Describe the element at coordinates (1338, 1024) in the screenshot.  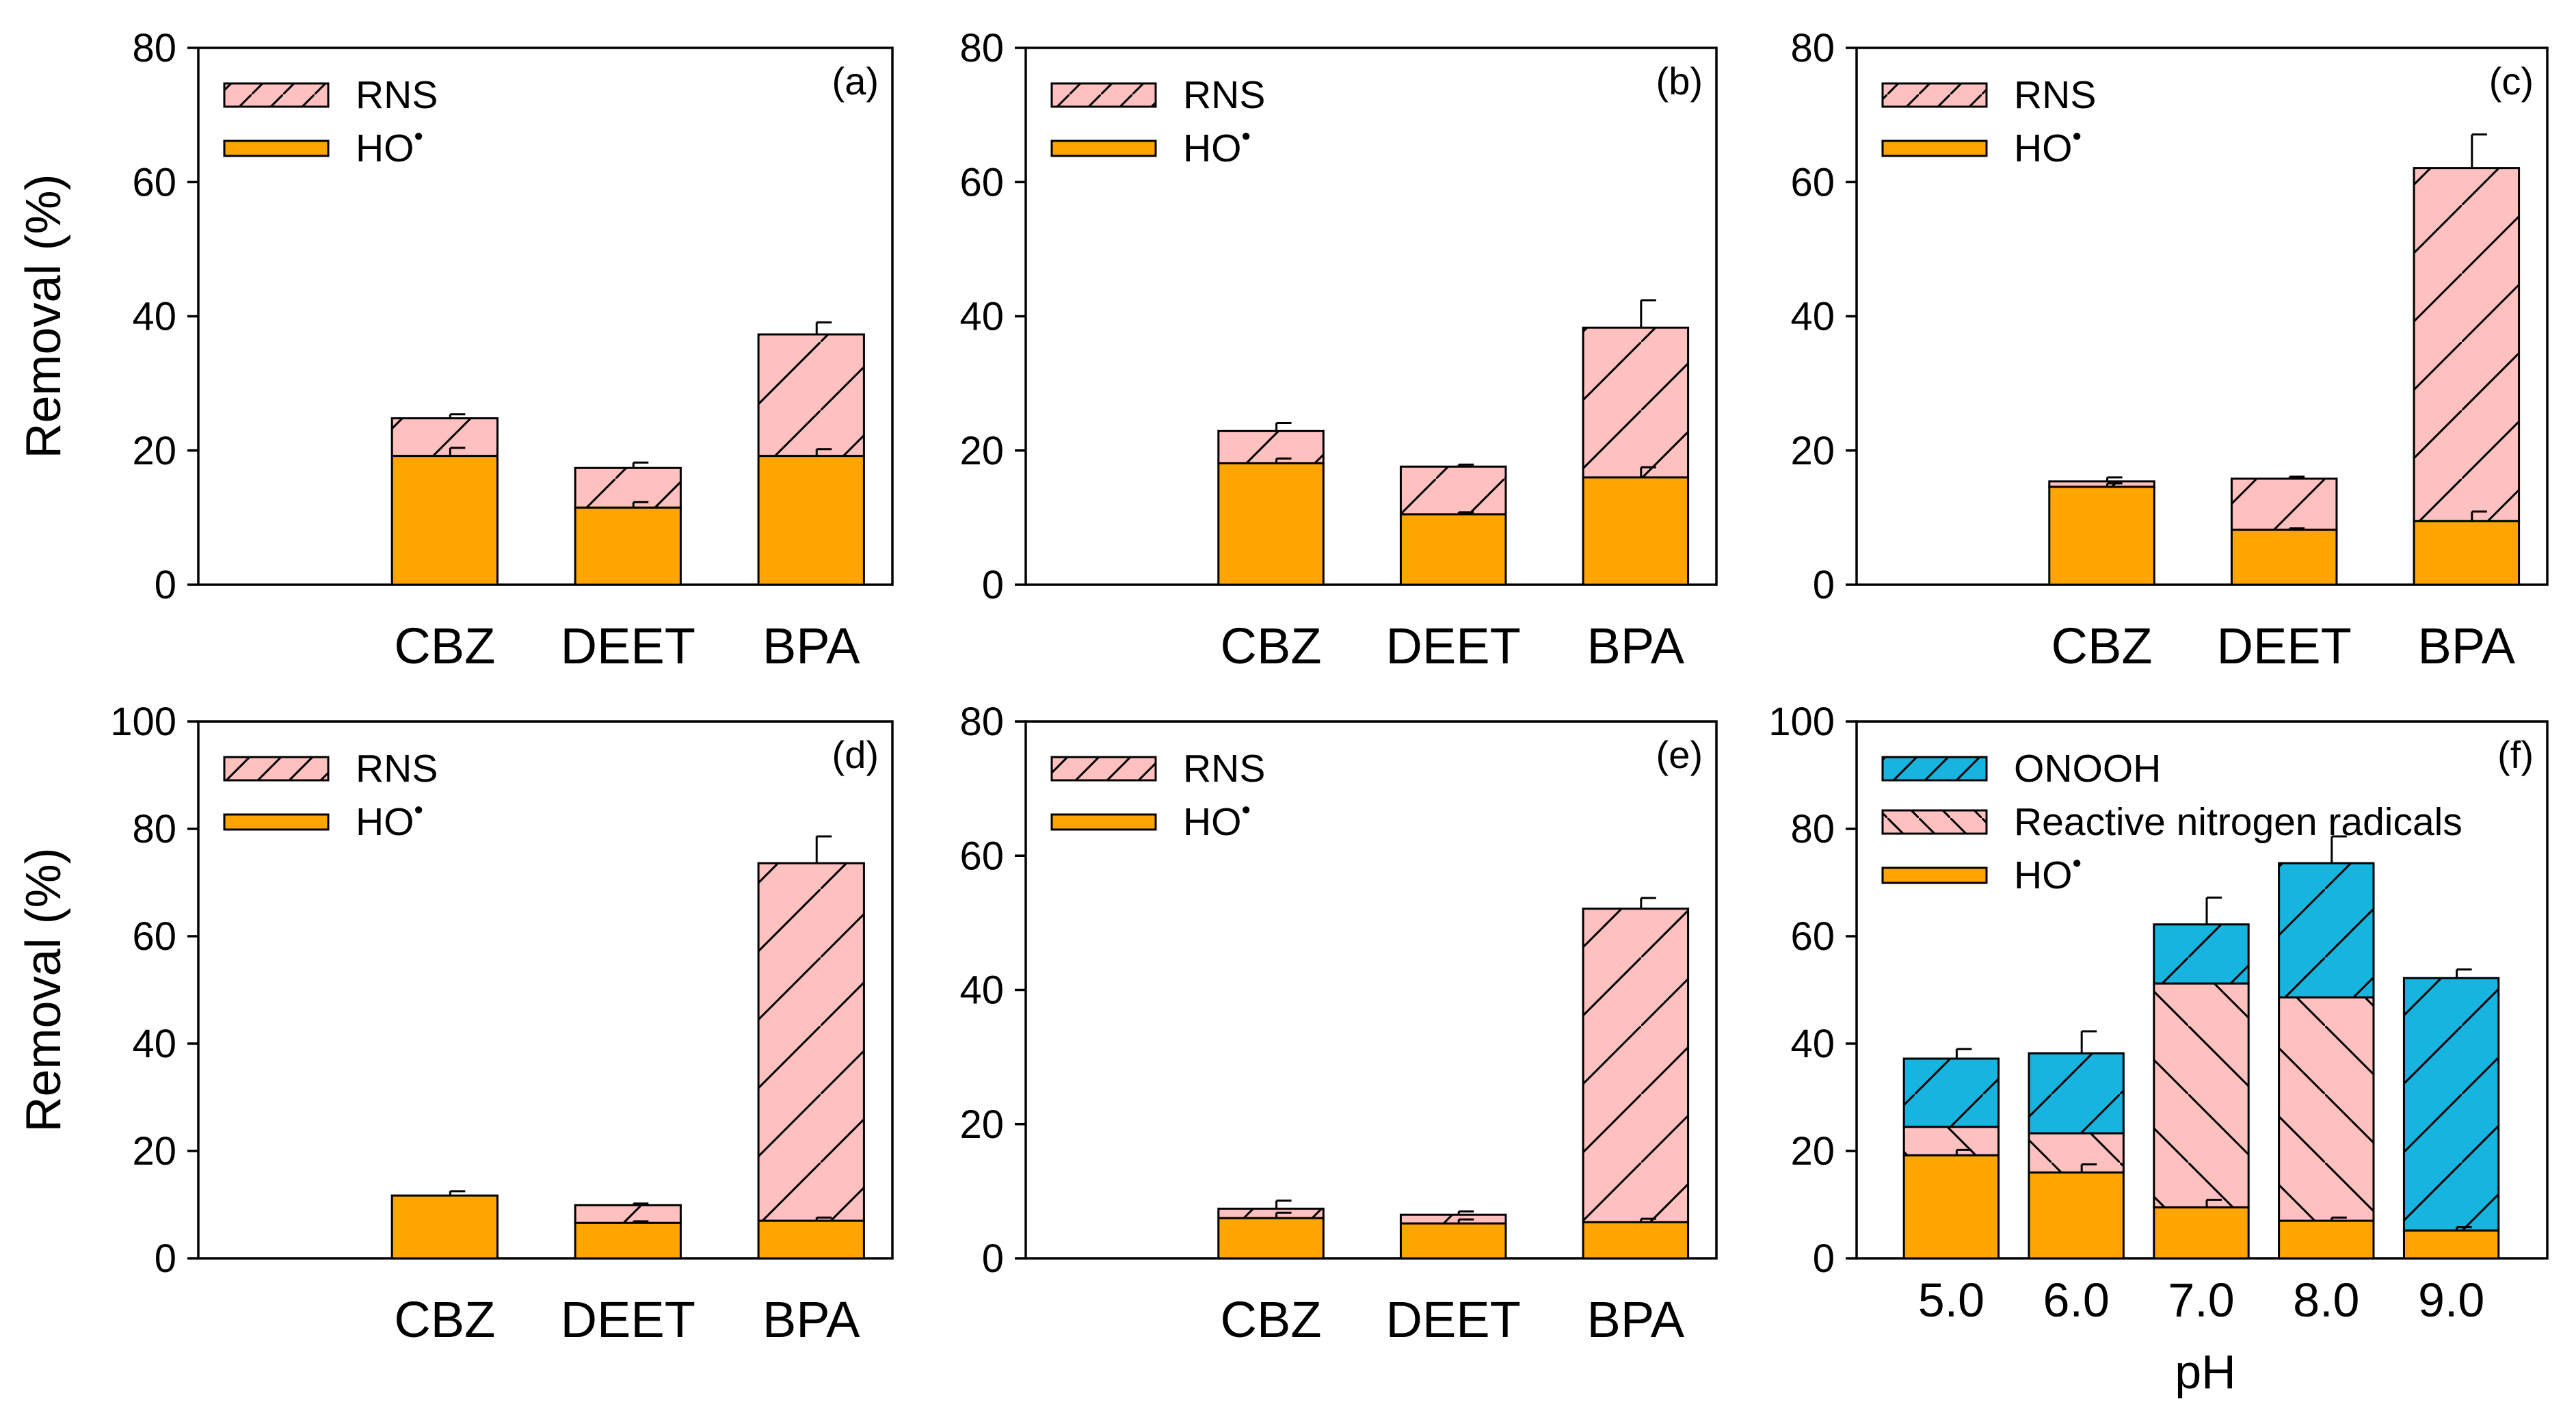
I see `chart-panel-5: 0 20 40 60 80 CBZ DEET BPA (e) RNS HO•` at that location.